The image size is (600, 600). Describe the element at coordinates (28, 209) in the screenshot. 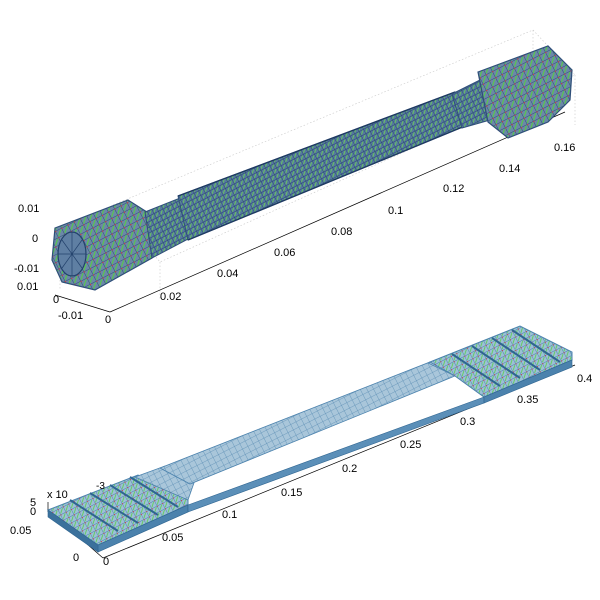

I see `top-z-tick-2: 0.01` at that location.